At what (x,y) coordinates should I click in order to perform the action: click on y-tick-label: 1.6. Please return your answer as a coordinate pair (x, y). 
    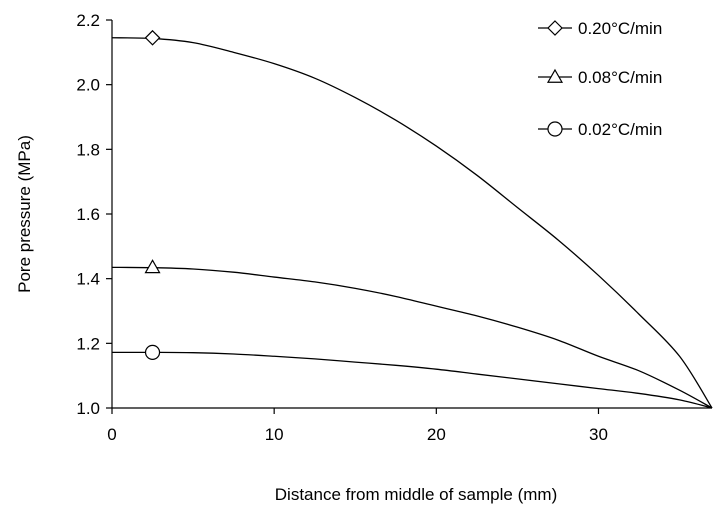
    Looking at the image, I should click on (88, 214).